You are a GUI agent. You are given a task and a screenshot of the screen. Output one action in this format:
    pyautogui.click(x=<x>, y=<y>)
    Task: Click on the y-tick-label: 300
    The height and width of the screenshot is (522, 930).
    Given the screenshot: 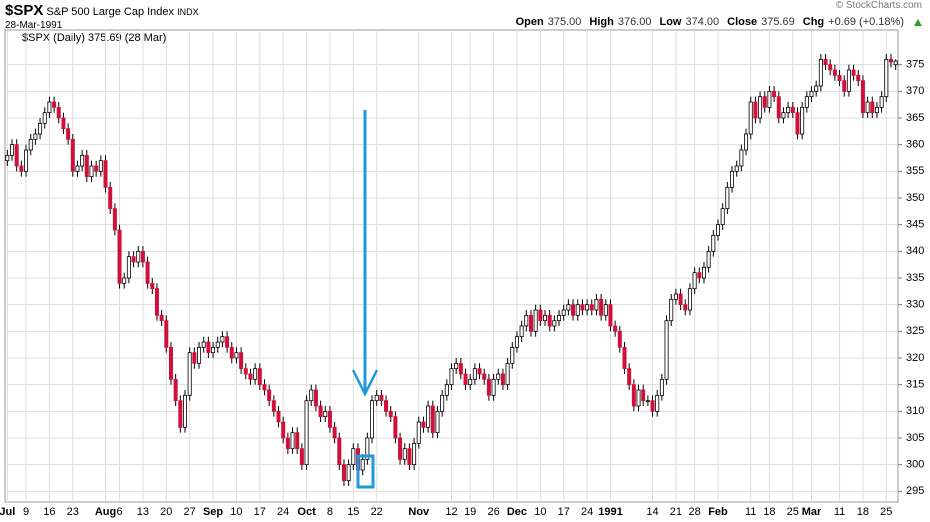 What is the action you would take?
    pyautogui.click(x=915, y=465)
    